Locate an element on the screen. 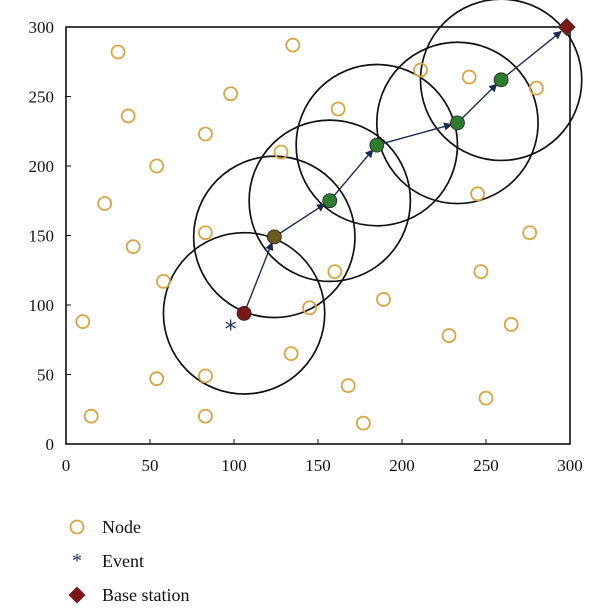  x-tick-label-2: 100 is located at coordinates (234, 465).